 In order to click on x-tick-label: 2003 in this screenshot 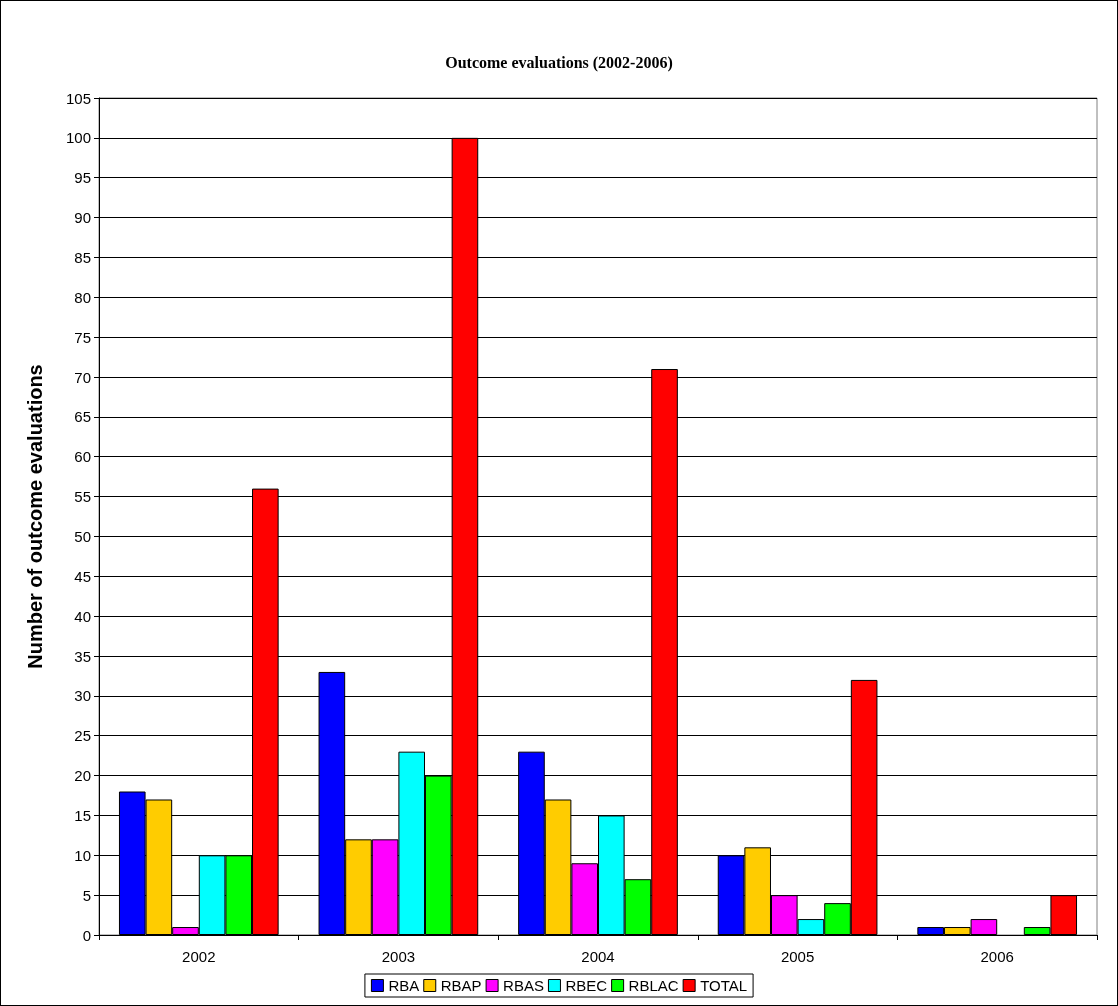, I will do `click(398, 956)`.